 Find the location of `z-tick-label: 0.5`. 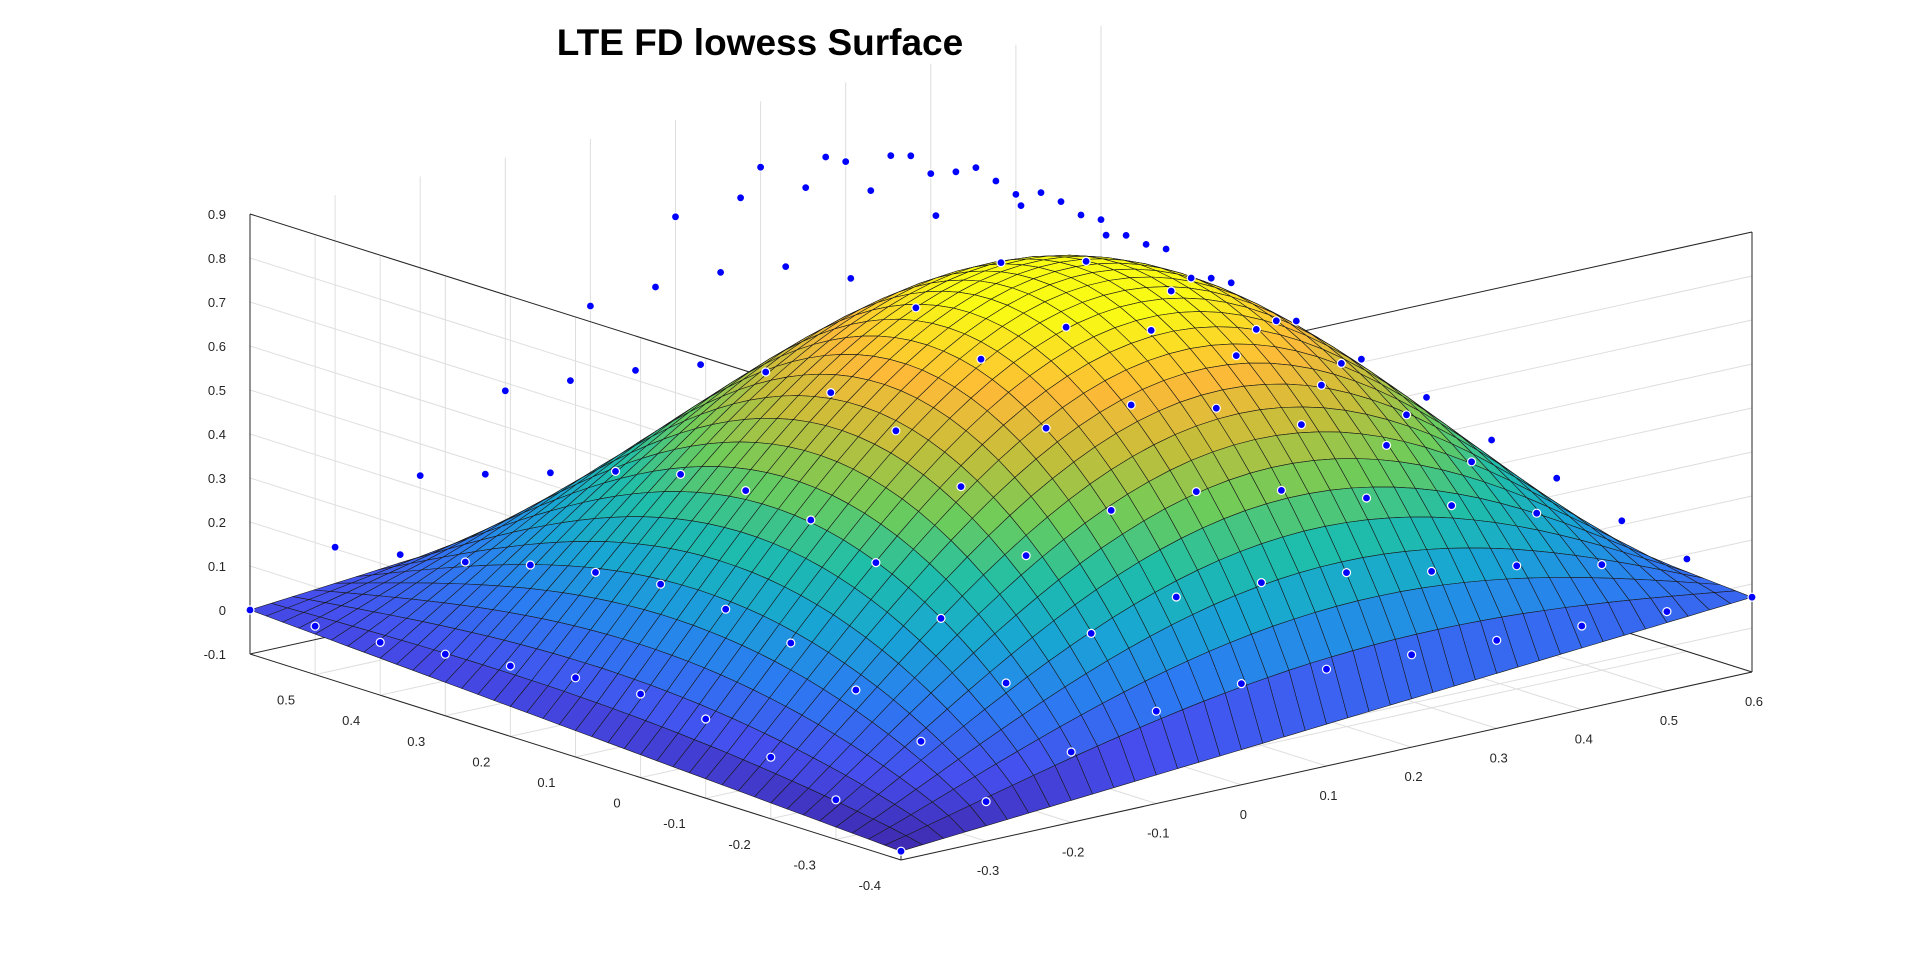

z-tick-label: 0.5 is located at coordinates (217, 390).